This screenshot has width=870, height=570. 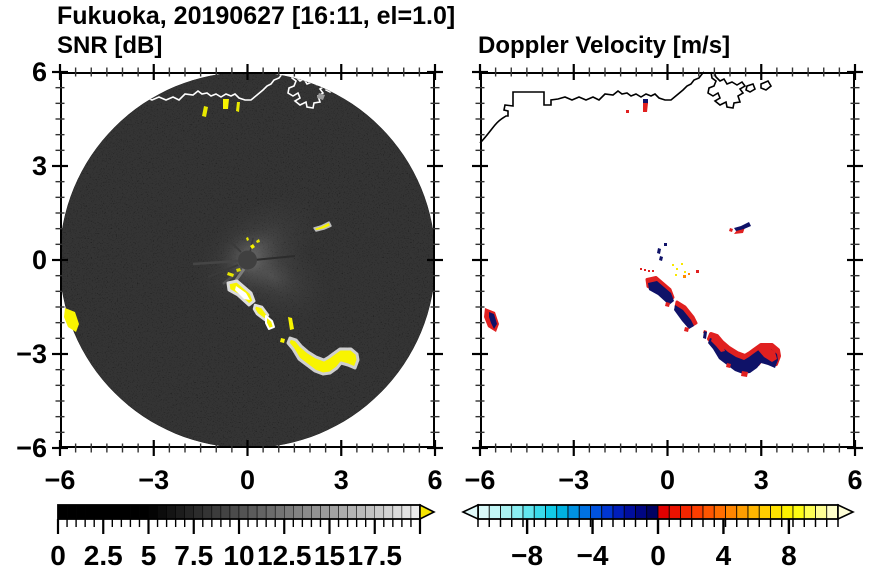 I want to click on velocity-negative-overflow-arrow, so click(x=470, y=512).